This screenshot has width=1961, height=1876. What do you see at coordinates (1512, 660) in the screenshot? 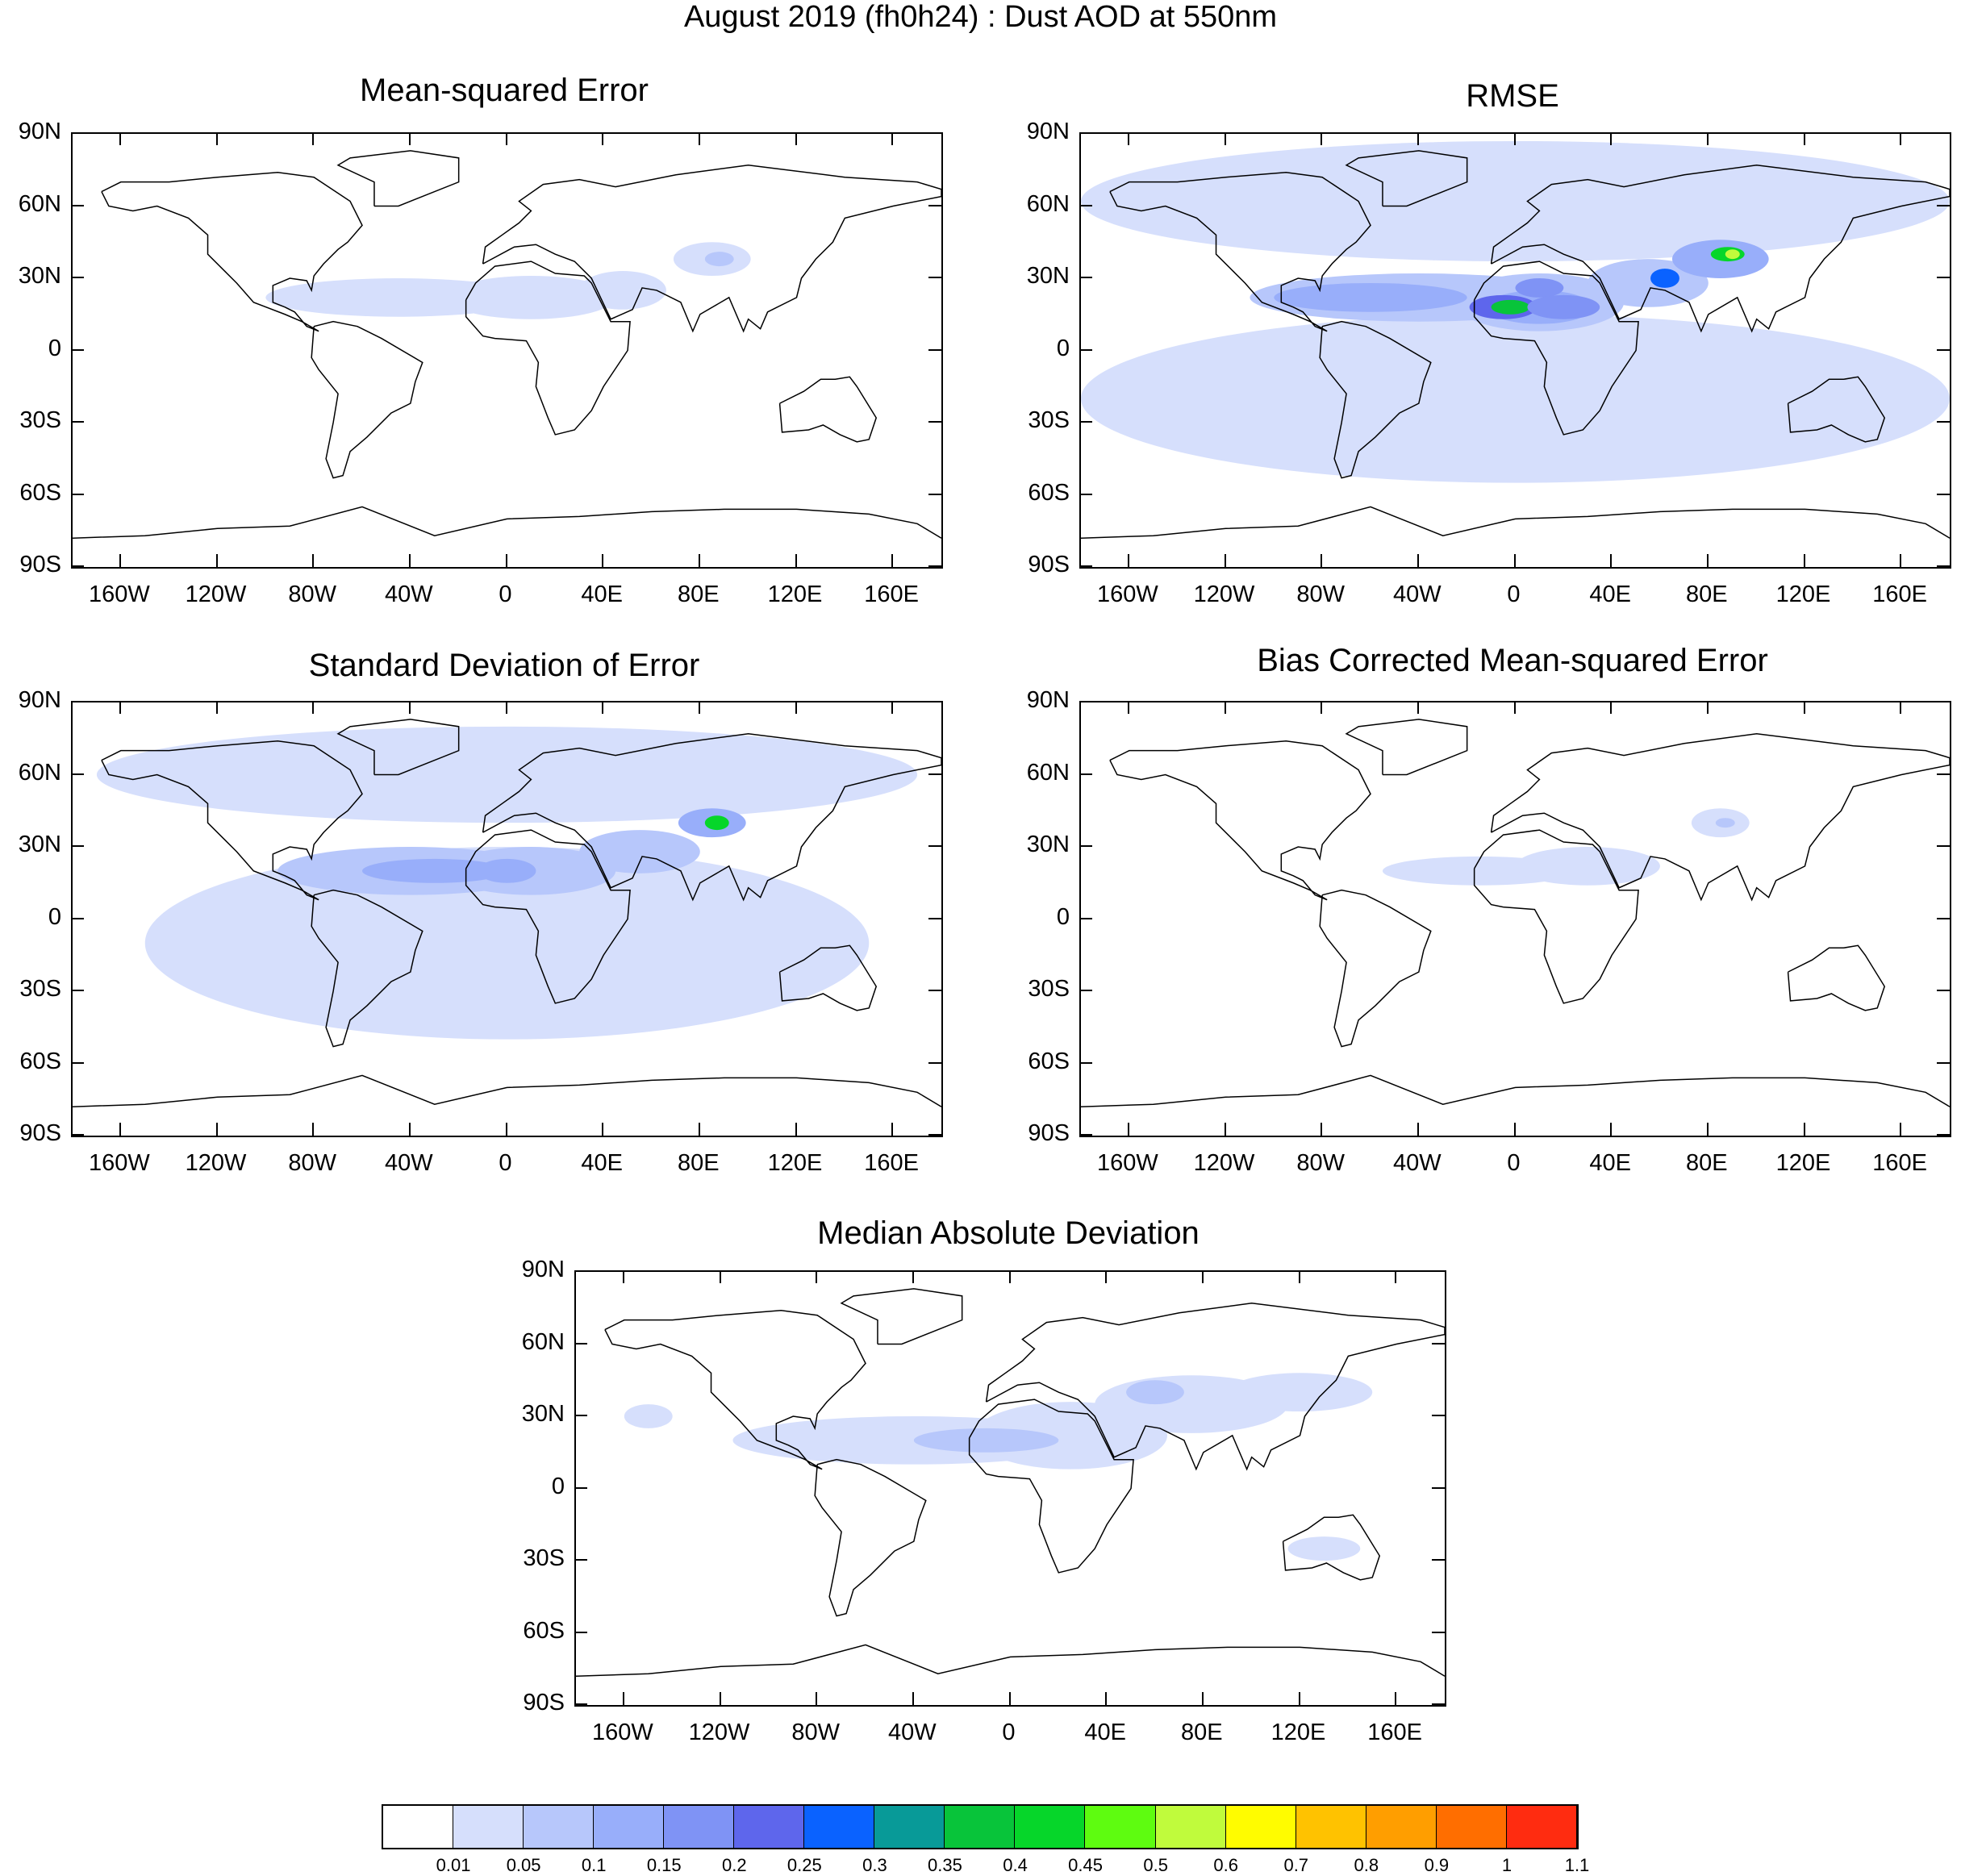
I see `panel-title: Bias Corrected Mean-squared Error` at bounding box center [1512, 660].